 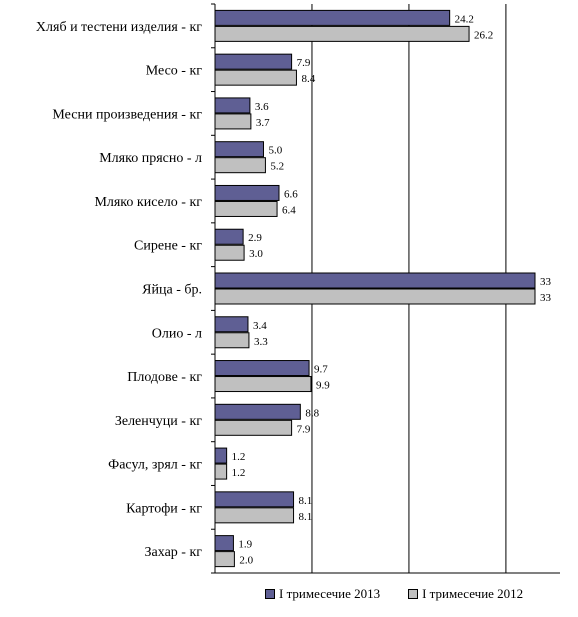 I want to click on category-label: Зеленчуци - кг, so click(x=158, y=421).